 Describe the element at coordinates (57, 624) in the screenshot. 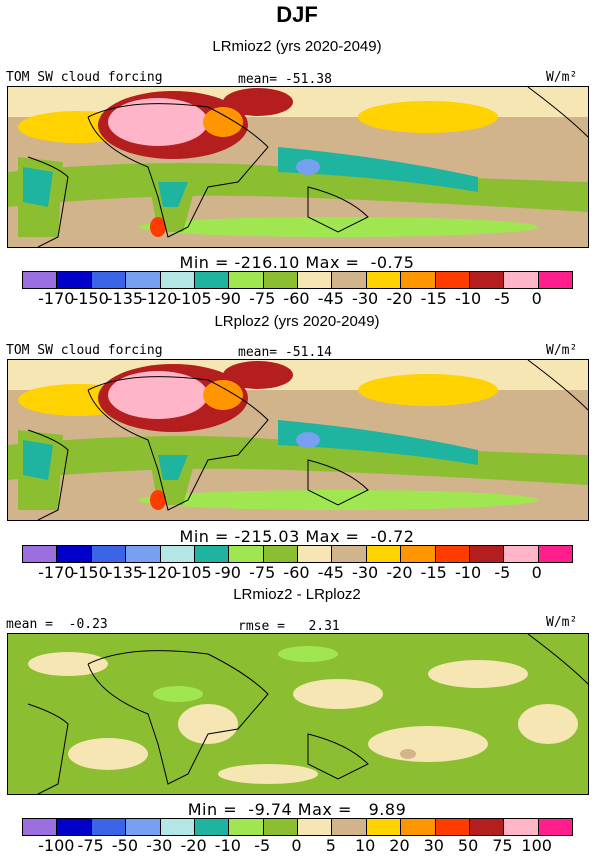

I see `panel-3-mean-label: mean = -0.23` at that location.